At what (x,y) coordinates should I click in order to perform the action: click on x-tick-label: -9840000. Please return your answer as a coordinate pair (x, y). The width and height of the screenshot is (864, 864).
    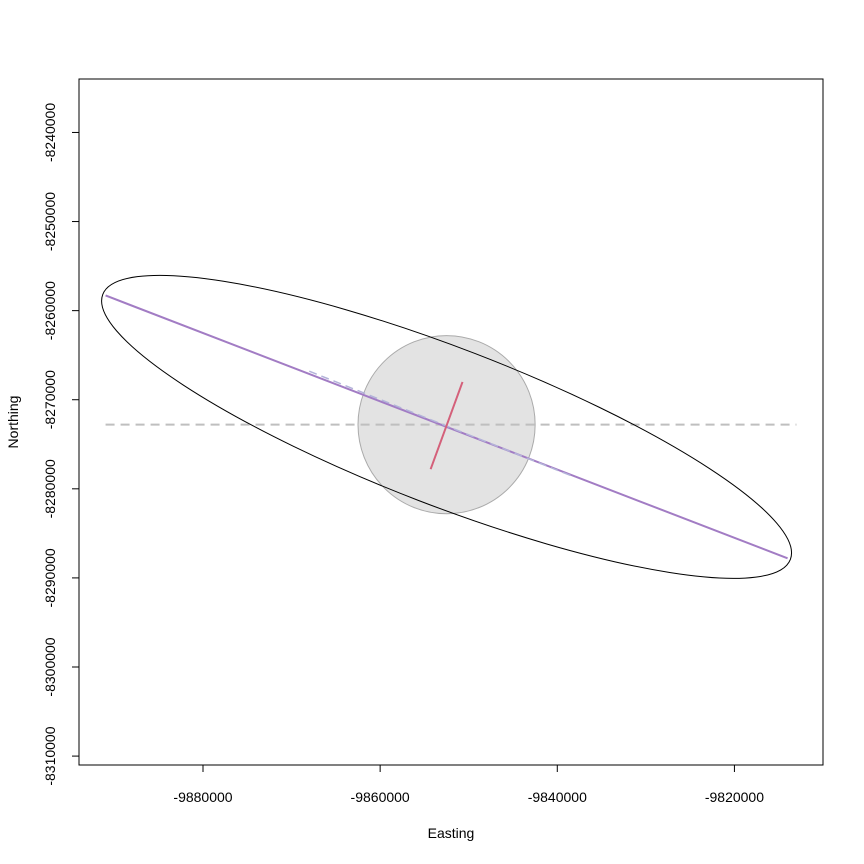
    Looking at the image, I should click on (557, 797).